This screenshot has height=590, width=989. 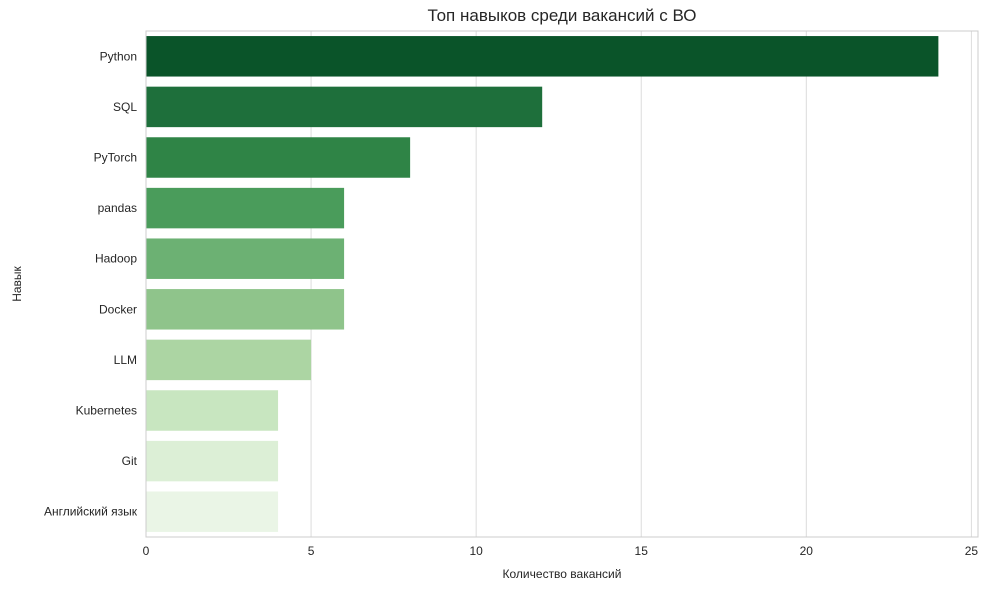 I want to click on y-tick-label: PyTorch, so click(x=115, y=158).